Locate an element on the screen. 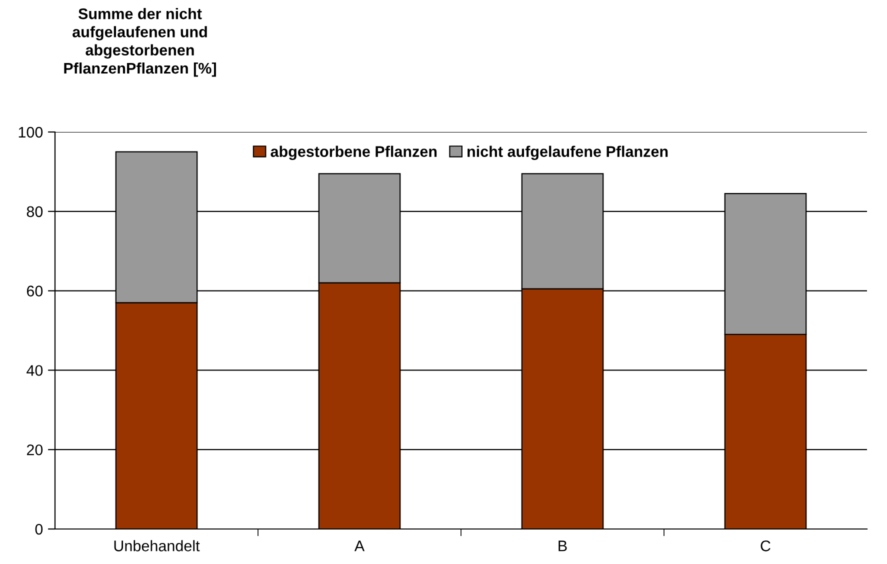 The height and width of the screenshot is (564, 887). legend-label: nicht aufgelaufene Pflanzen is located at coordinates (568, 153).